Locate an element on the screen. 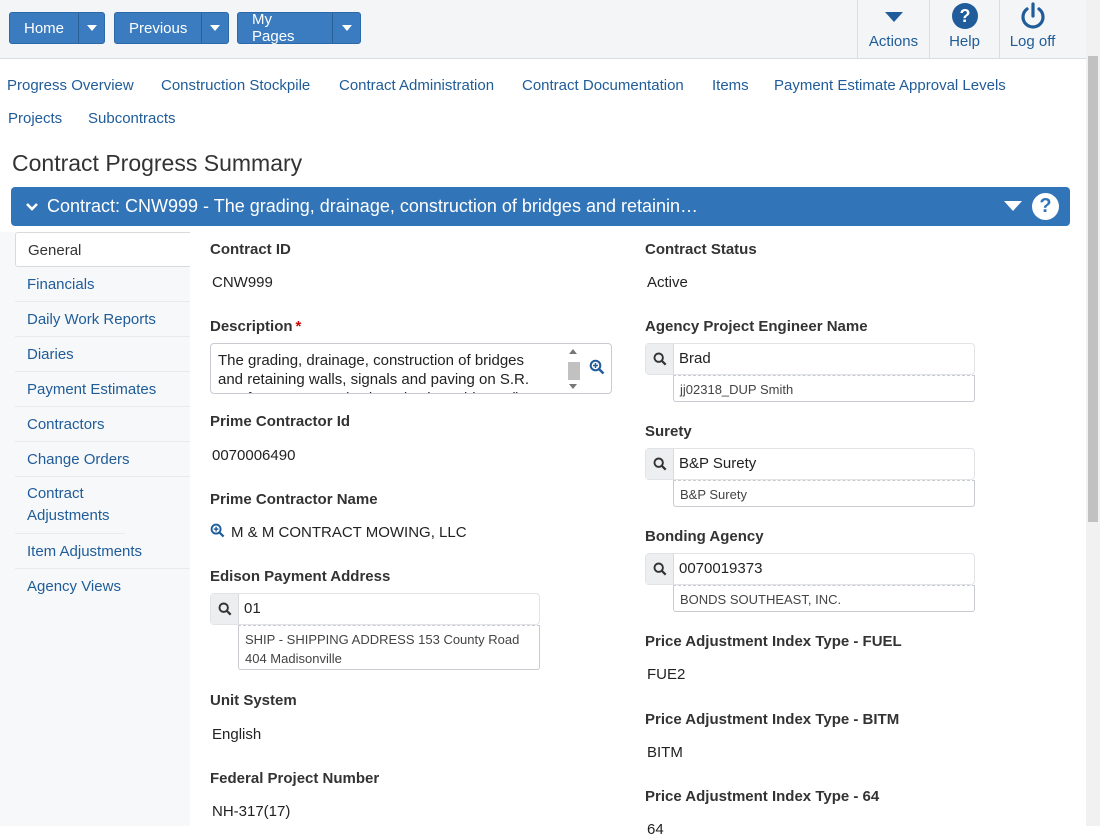 The height and width of the screenshot is (838, 1100). home-button: Home is located at coordinates (57, 28).